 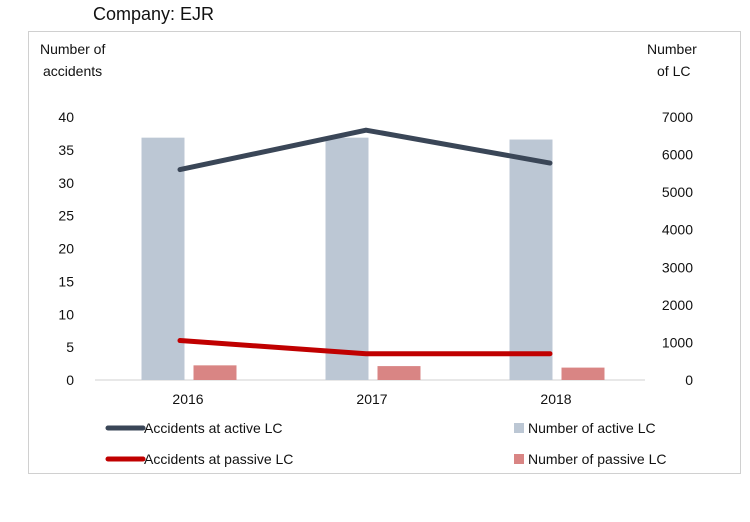 I want to click on legend-swatch-passive-lc, so click(x=519, y=459).